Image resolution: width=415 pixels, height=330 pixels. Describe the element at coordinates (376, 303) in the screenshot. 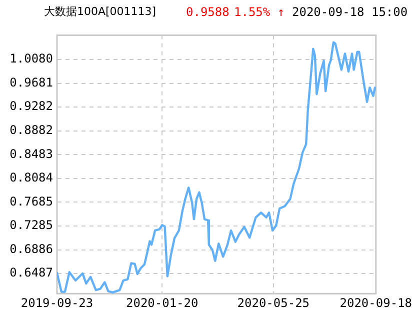

I see `x-tick-label: 2020-09-18` at that location.